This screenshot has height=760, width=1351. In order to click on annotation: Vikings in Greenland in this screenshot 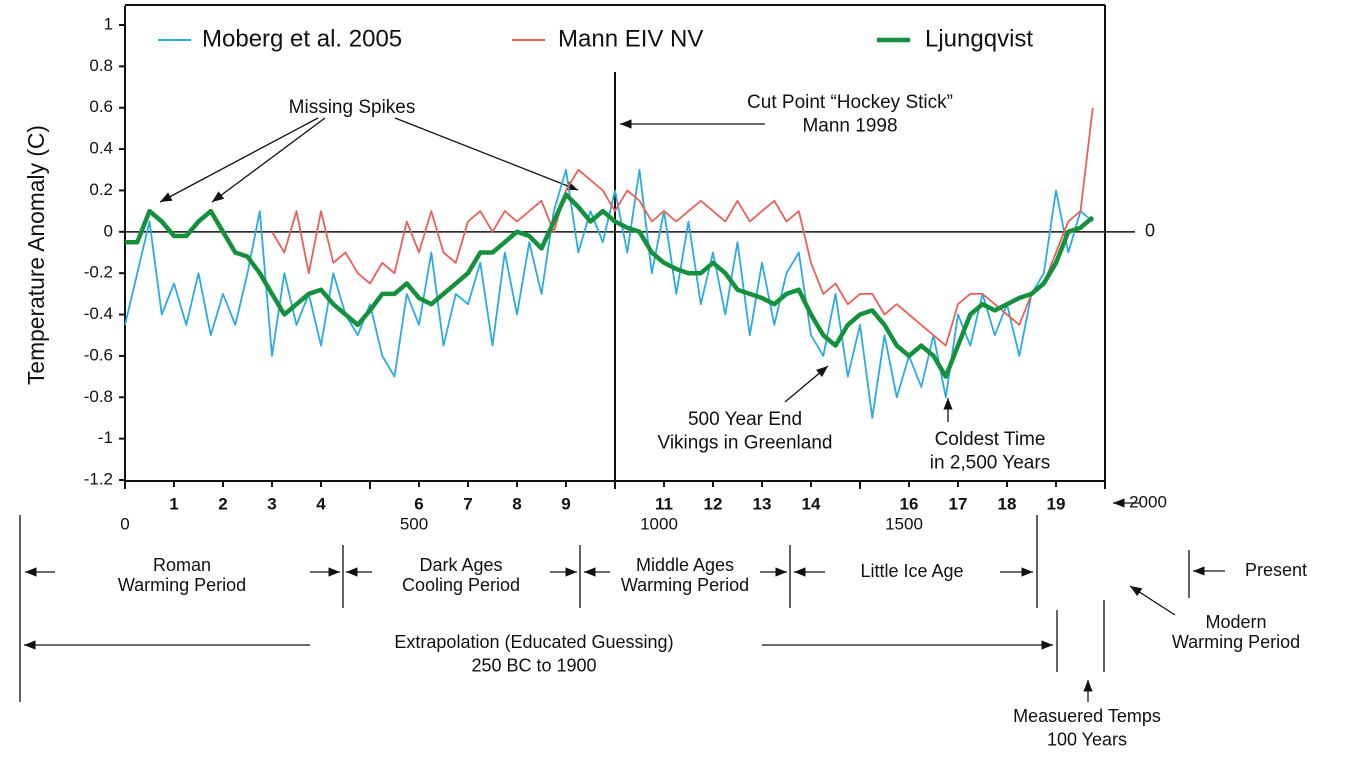, I will do `click(745, 443)`.